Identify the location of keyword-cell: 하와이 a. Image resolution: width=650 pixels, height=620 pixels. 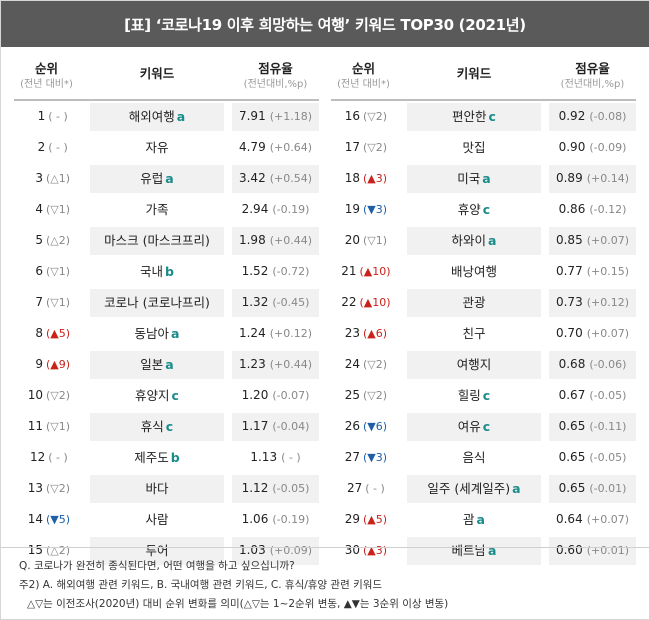
(474, 240).